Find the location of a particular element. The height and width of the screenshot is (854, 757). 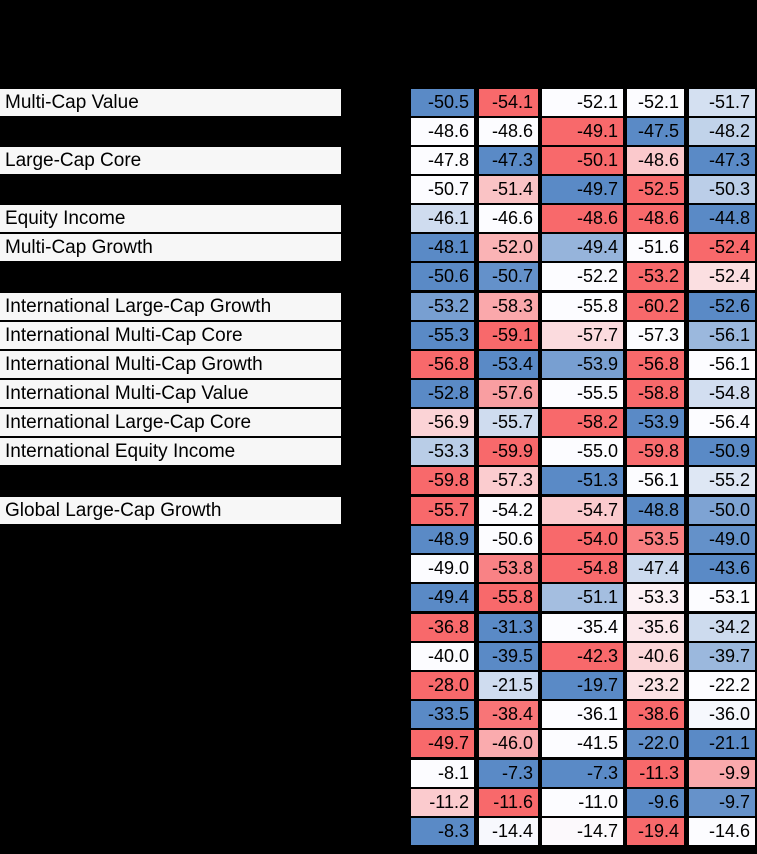

heatmap-cell: -55.7 is located at coordinates (508, 422).